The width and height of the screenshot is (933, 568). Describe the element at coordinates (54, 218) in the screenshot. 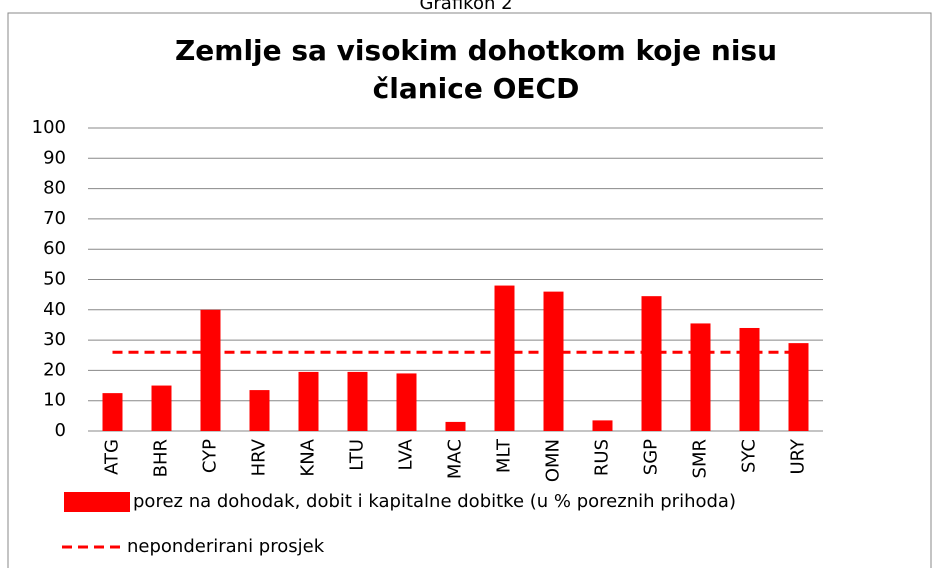

I see `y-tick-label: 70` at that location.